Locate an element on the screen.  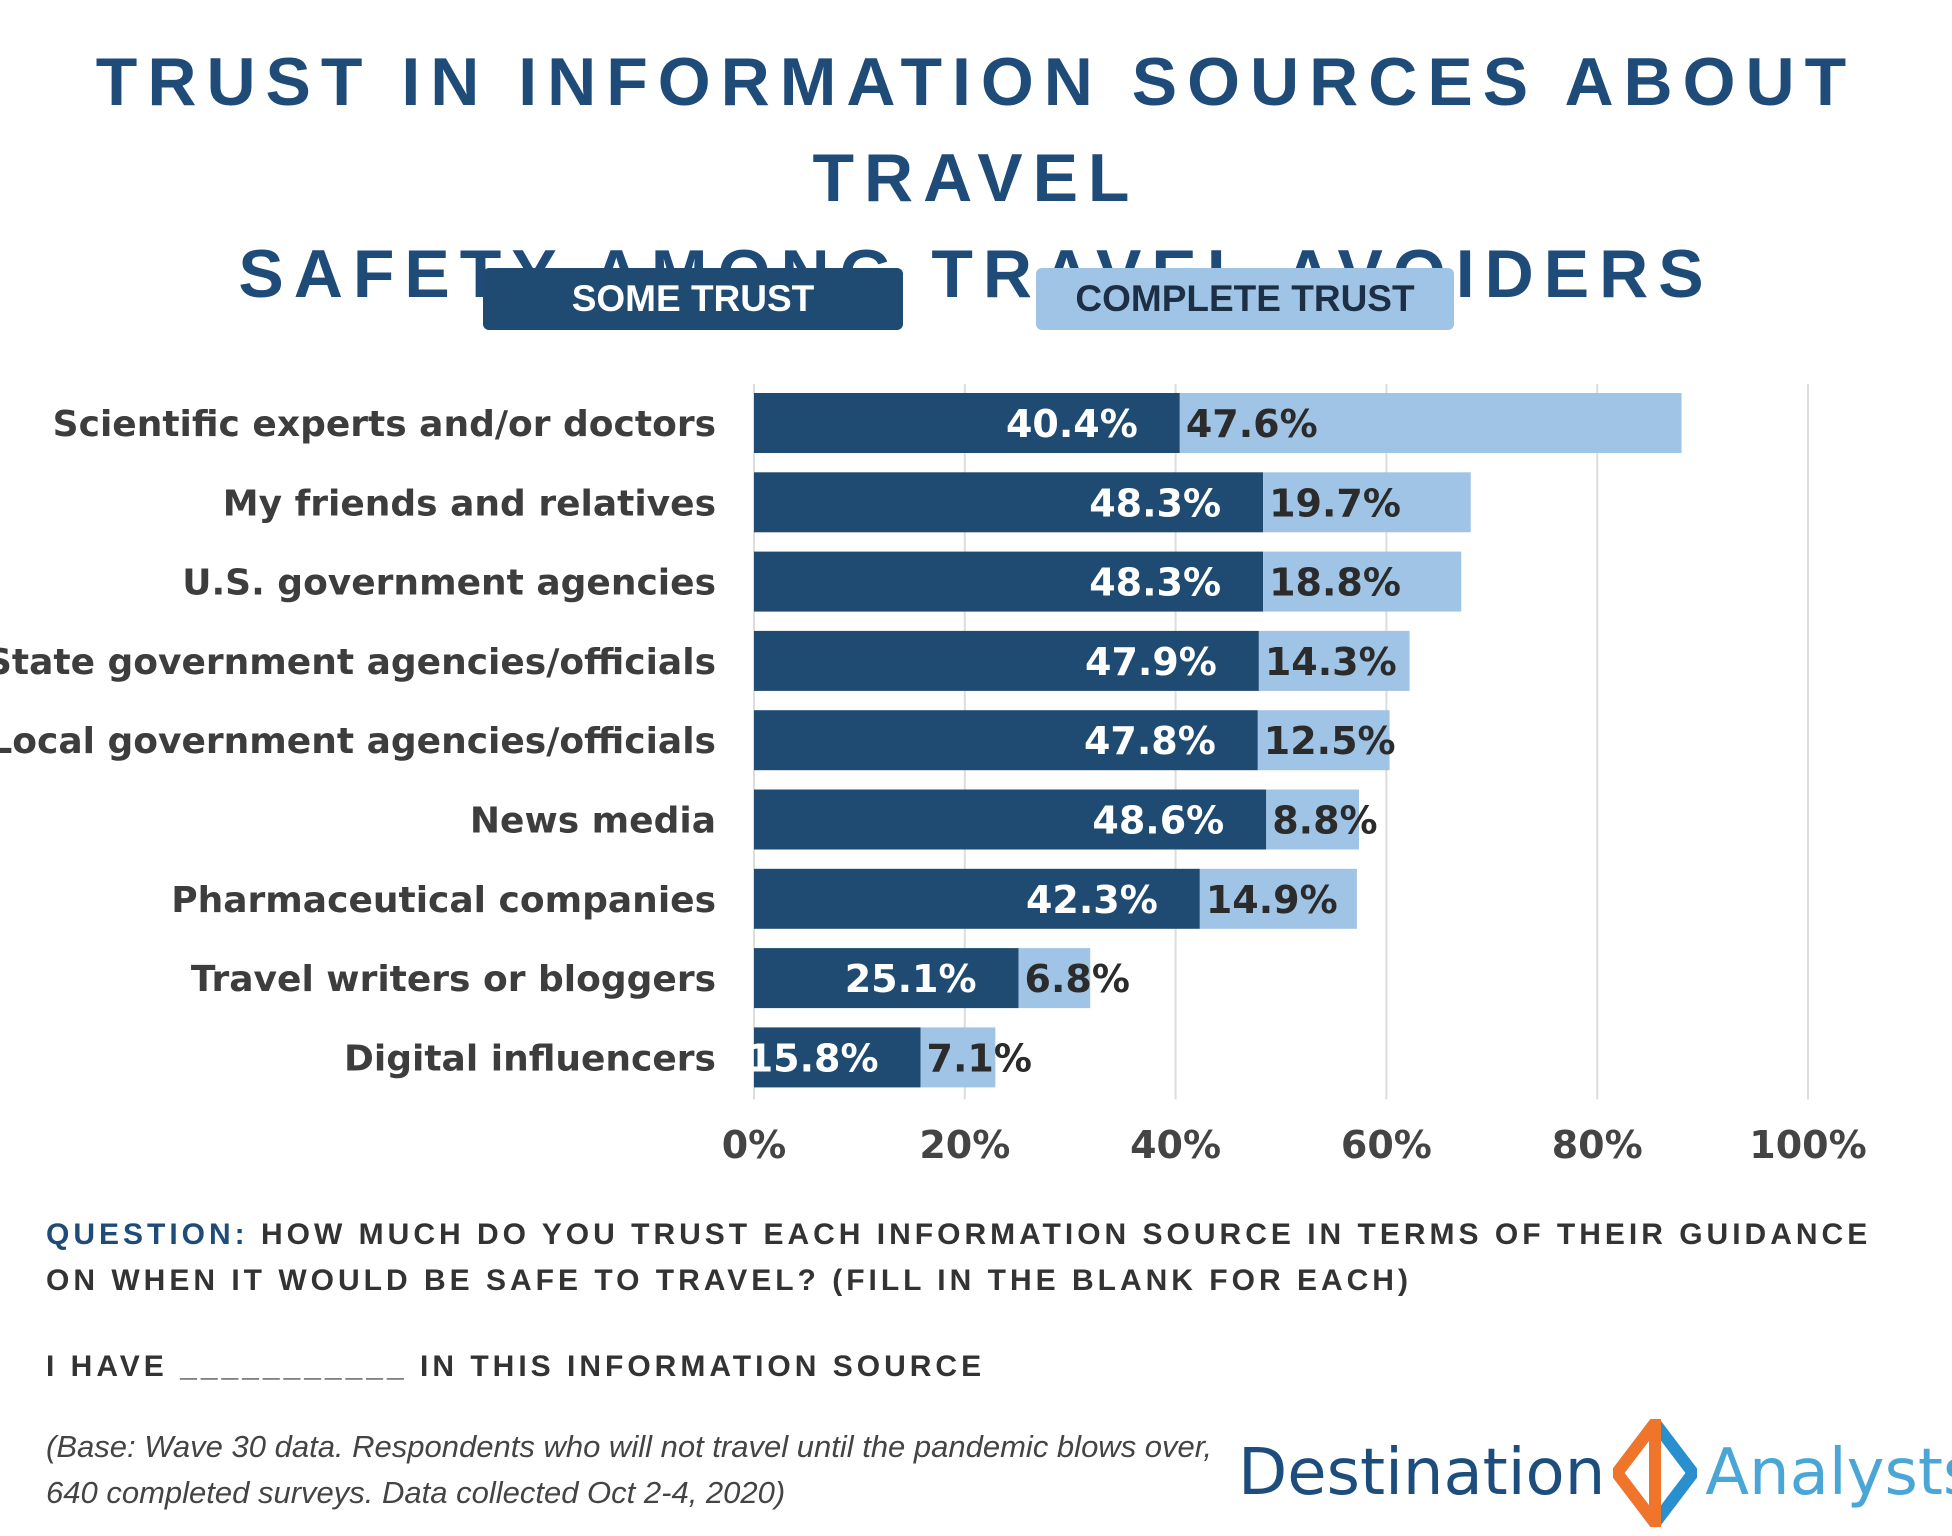
value-label-some-trust-2: 48.3% is located at coordinates (1155, 583).